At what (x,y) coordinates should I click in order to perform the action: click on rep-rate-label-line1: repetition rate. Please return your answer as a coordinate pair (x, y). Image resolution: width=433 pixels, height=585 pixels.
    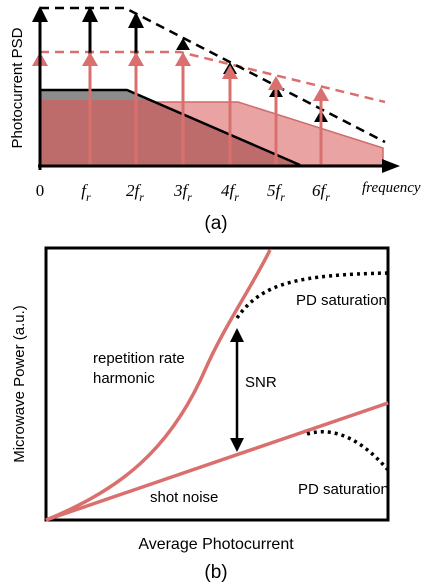
    Looking at the image, I should click on (139, 358).